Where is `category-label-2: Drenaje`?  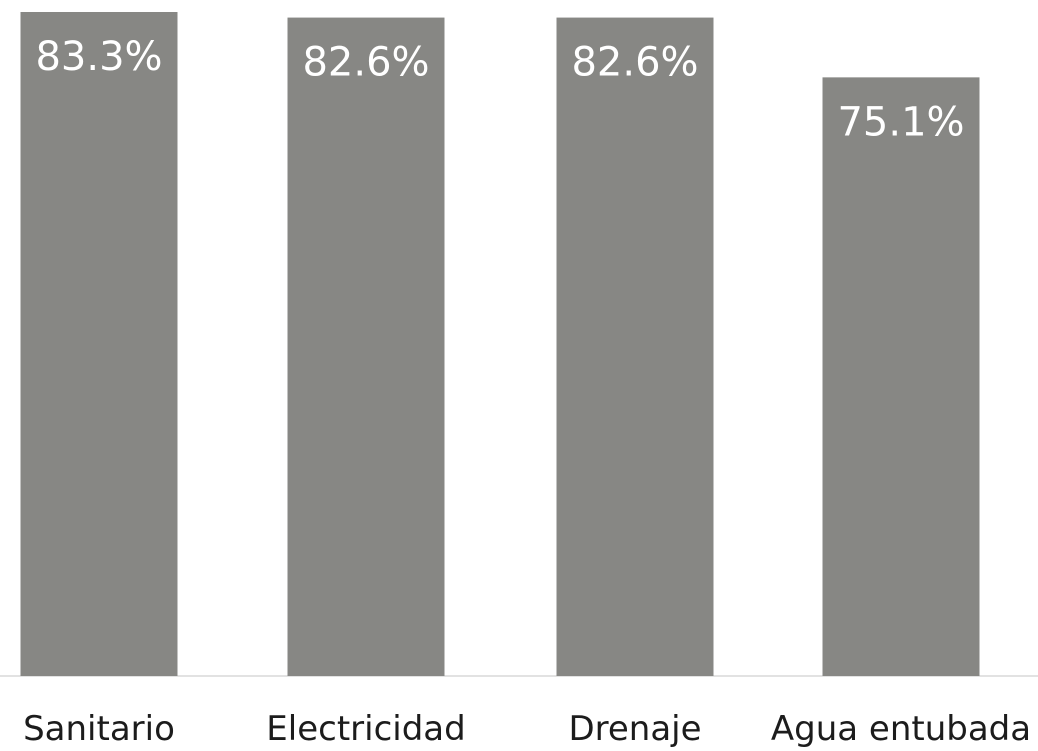 category-label-2: Drenaje is located at coordinates (634, 729).